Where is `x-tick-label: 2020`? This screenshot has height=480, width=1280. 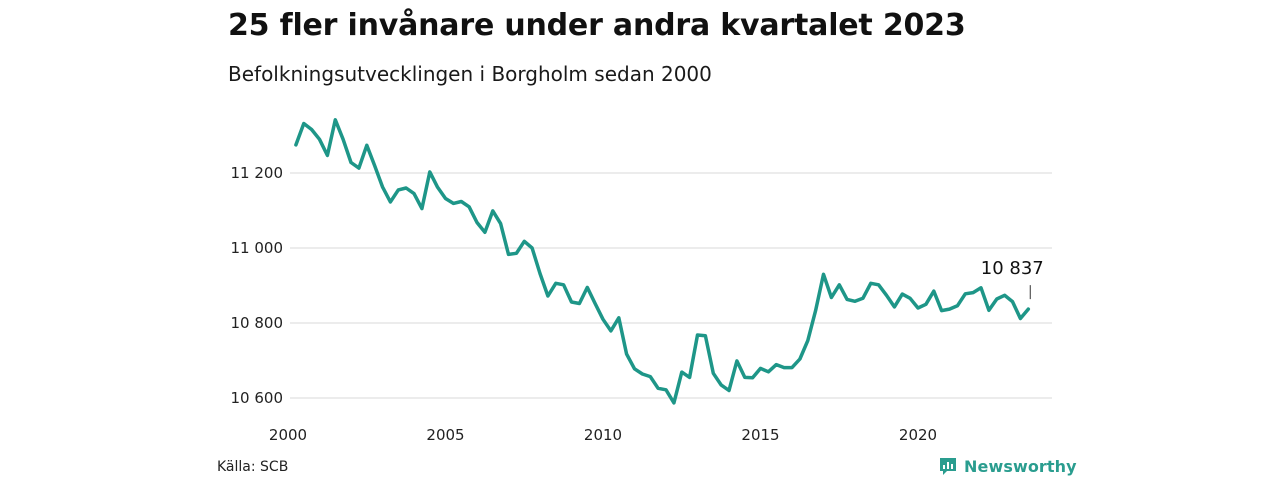 x-tick-label: 2020 is located at coordinates (918, 435).